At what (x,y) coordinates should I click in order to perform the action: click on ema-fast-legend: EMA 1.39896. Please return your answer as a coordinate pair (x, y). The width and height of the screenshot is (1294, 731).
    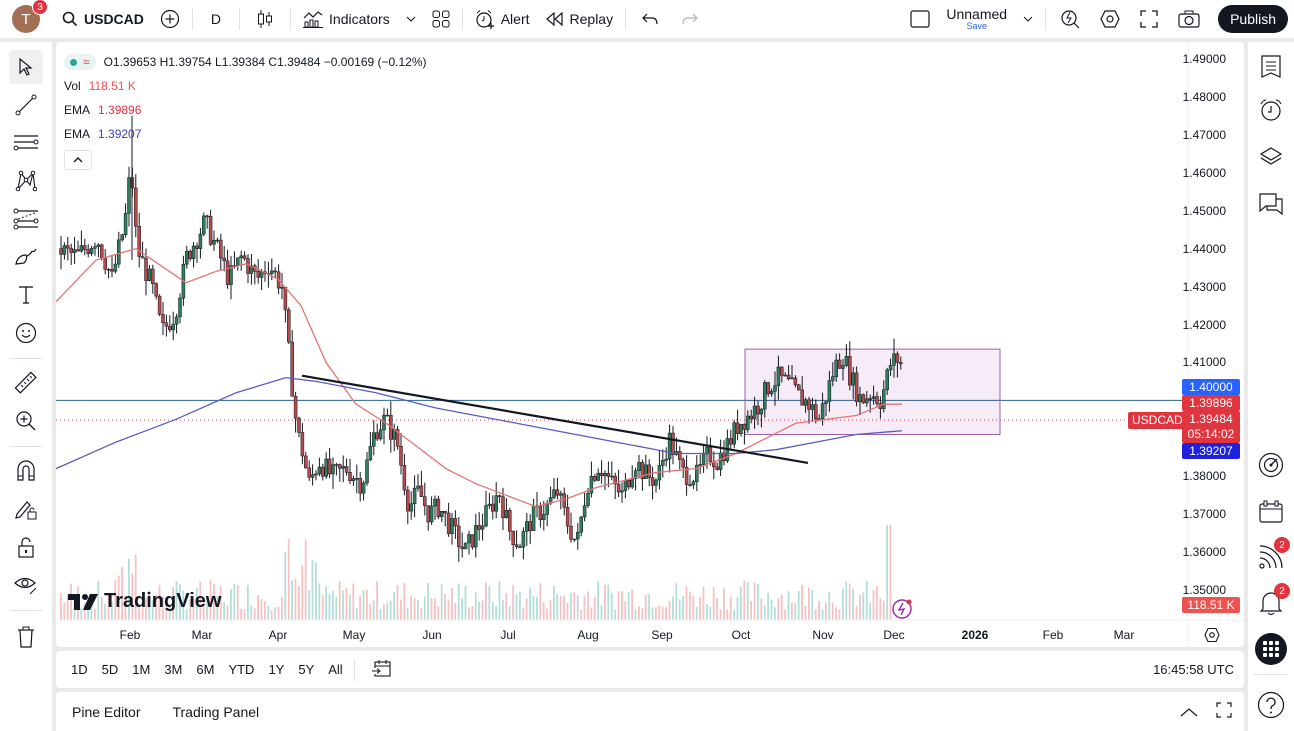
    Looking at the image, I should click on (245, 110).